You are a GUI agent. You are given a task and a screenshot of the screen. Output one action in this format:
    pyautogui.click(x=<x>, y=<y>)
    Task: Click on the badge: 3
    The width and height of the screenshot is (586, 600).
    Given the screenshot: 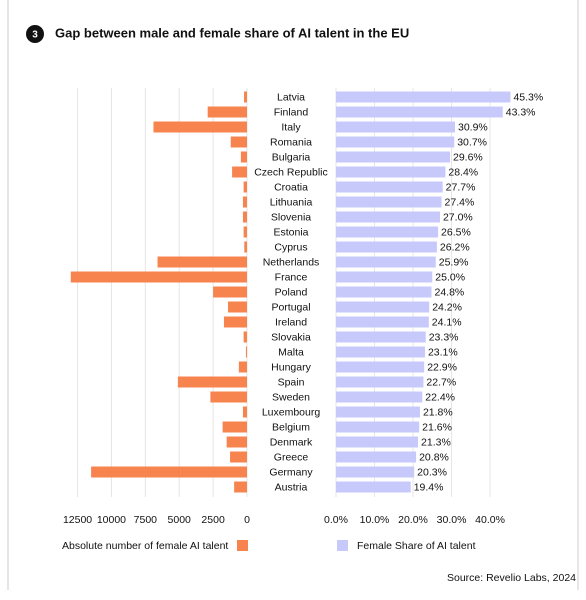 What is the action you would take?
    pyautogui.click(x=35, y=35)
    